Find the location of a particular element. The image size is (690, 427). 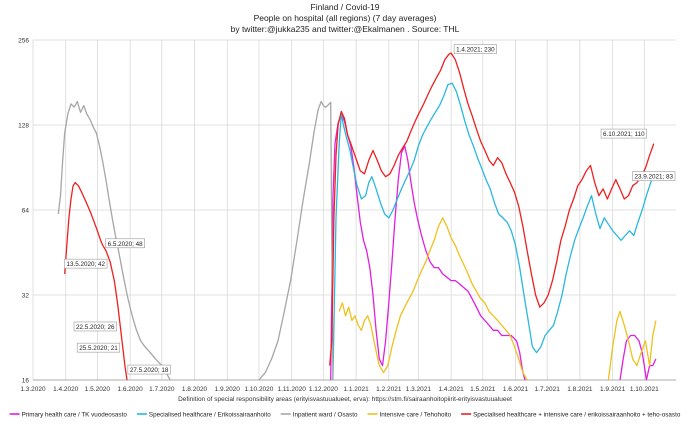

y-axis-ticks: 16 32 64 128 256 is located at coordinates (23, 211).